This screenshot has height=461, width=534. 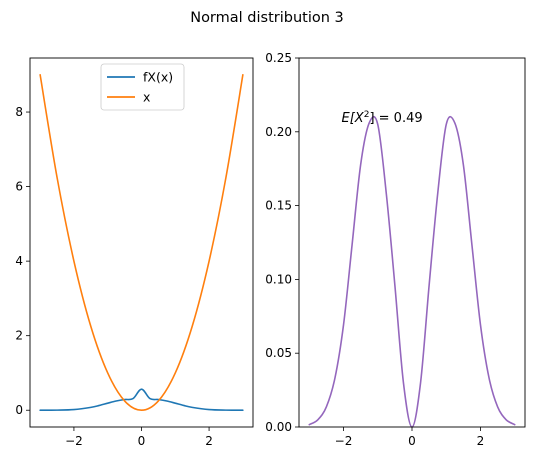 What do you see at coordinates (158, 77) in the screenshot?
I see `legend-label-0: fX(x)` at bounding box center [158, 77].